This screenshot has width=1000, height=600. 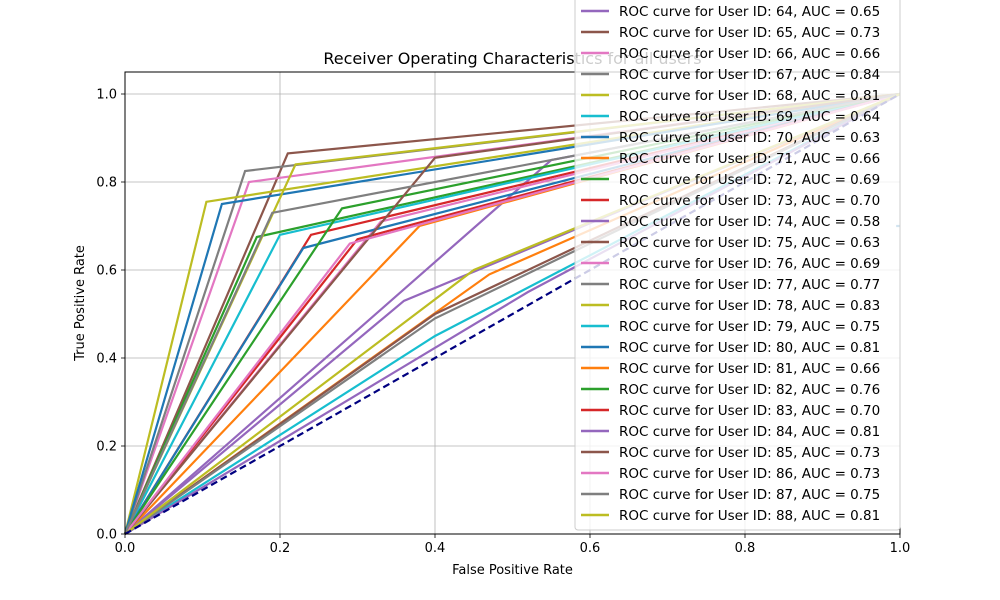 I want to click on legend-entry: ROC curve for User ID: 75, AUC = 0.63, so click(x=730, y=243).